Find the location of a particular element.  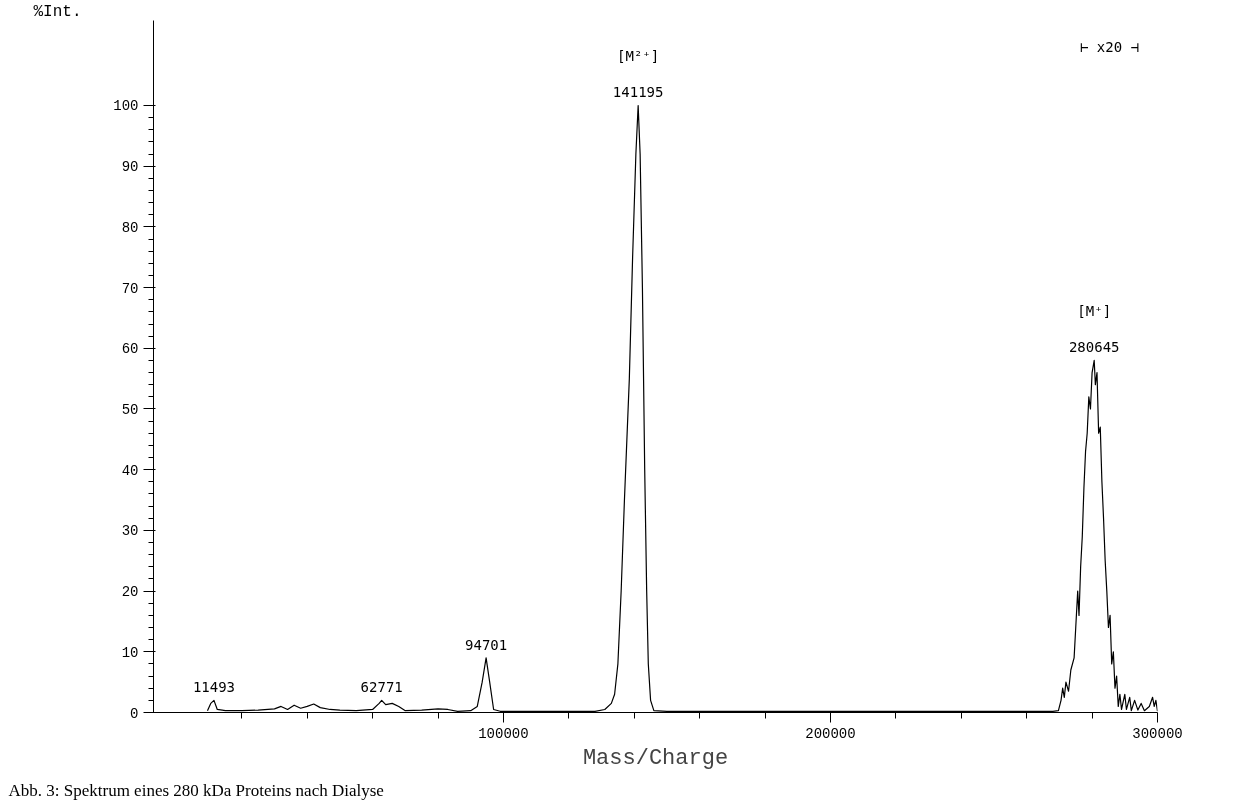

y-tick-label: 30 is located at coordinates (130, 531).